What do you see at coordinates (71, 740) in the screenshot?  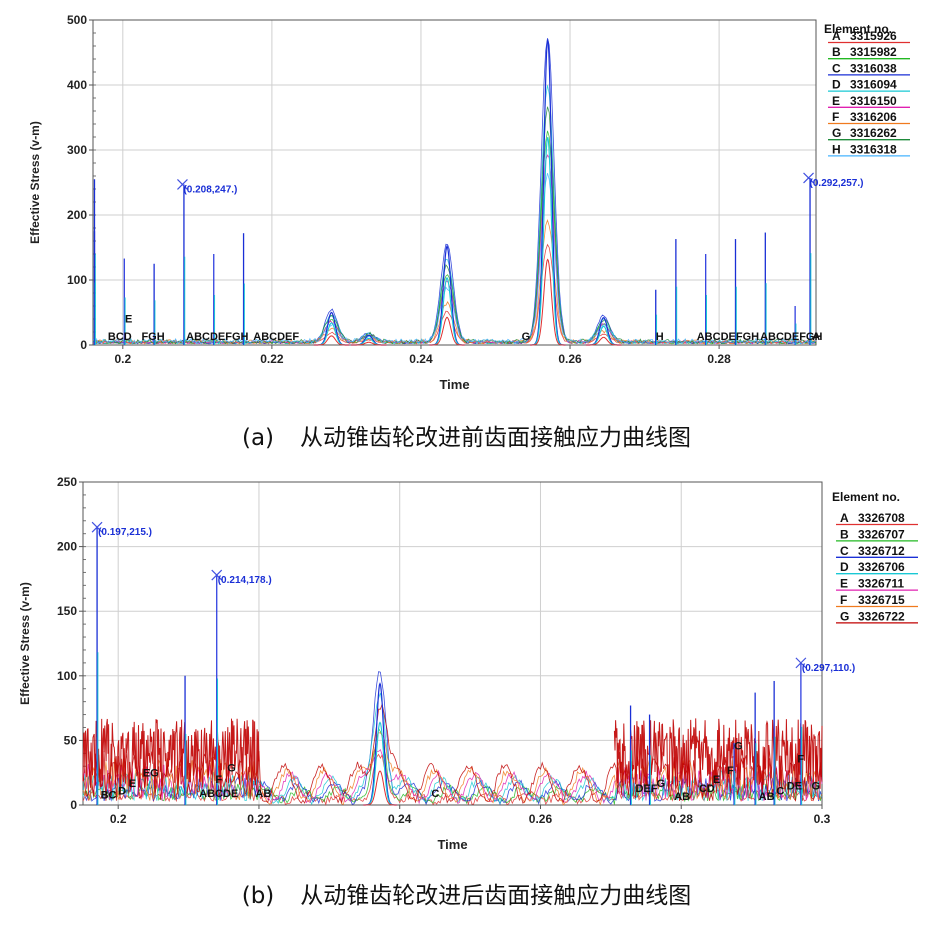 I see `y-tick-label: 50` at bounding box center [71, 740].